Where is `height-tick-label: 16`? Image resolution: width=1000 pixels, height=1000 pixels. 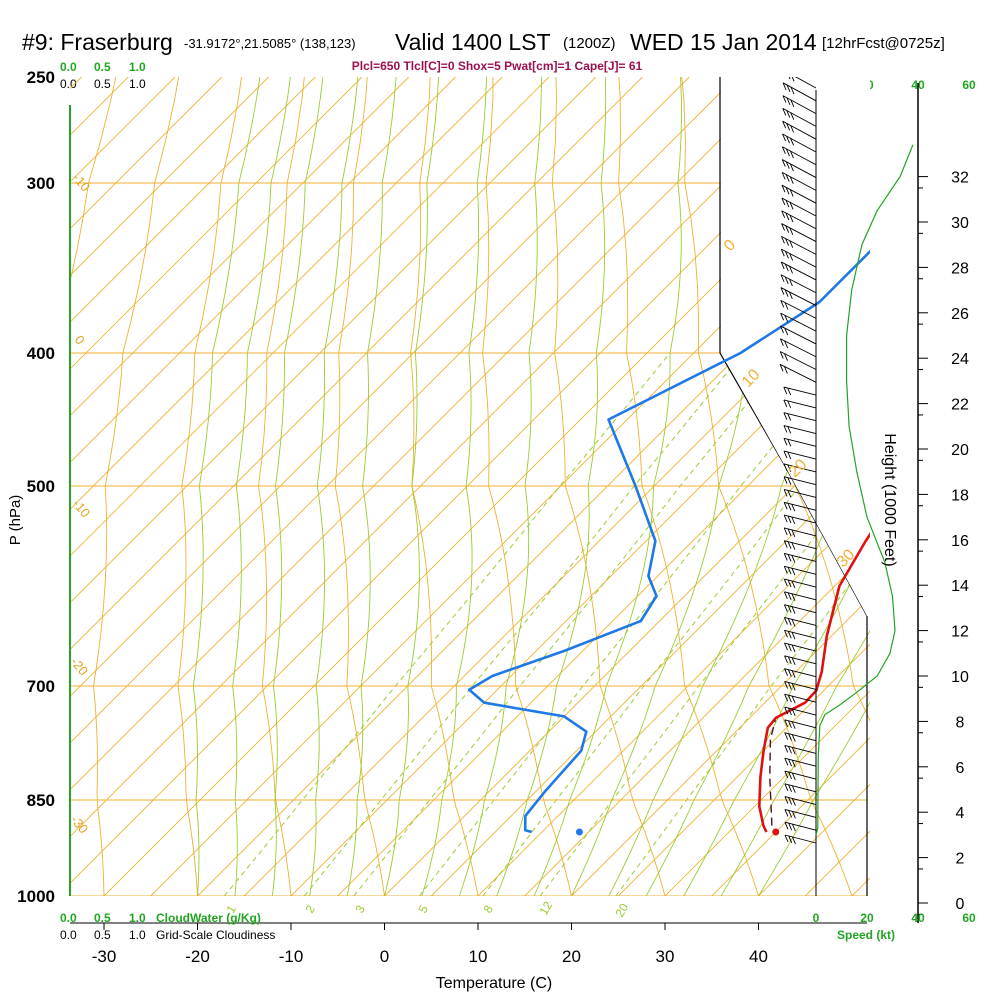 height-tick-label: 16 is located at coordinates (960, 541).